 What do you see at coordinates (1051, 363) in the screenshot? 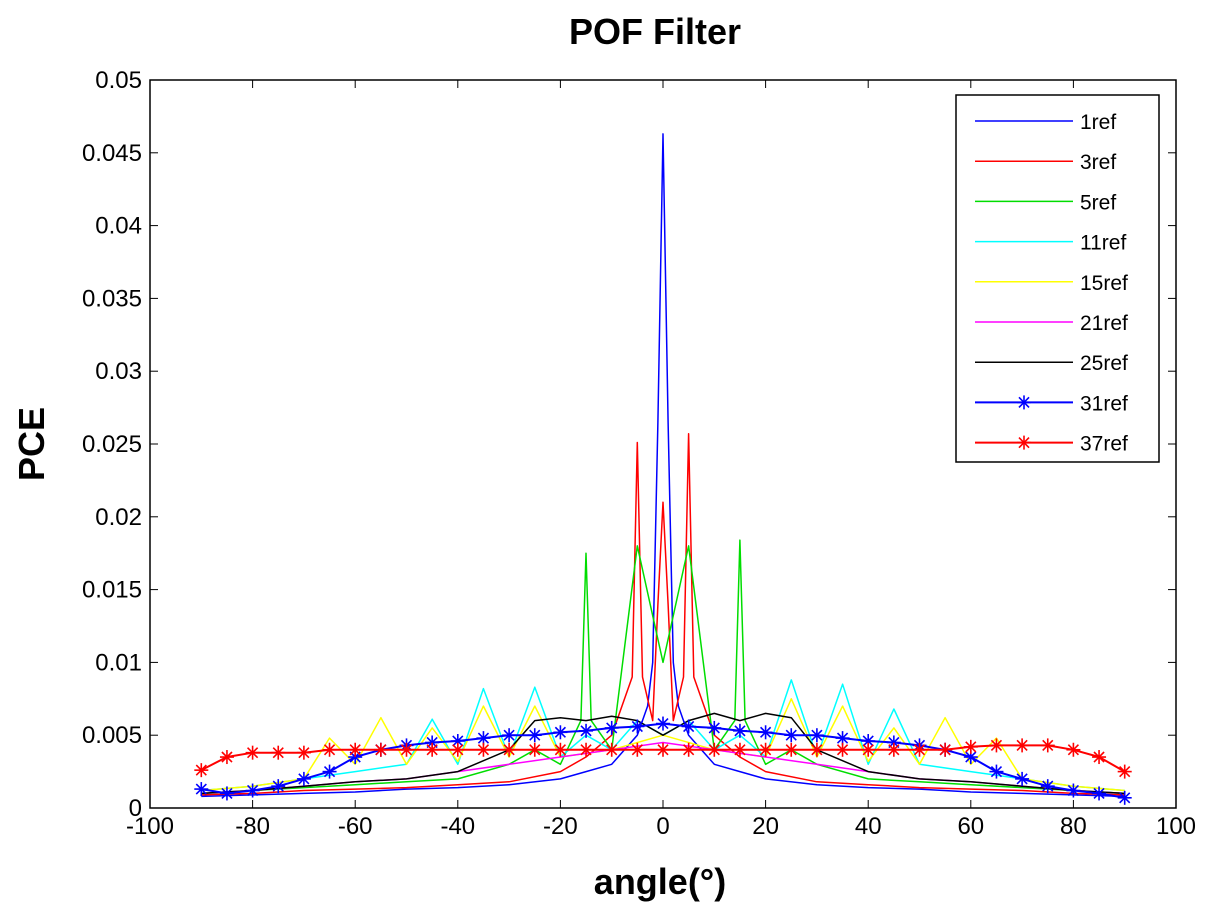
I see `legend-entry-25ref: 25ref` at bounding box center [1051, 363].